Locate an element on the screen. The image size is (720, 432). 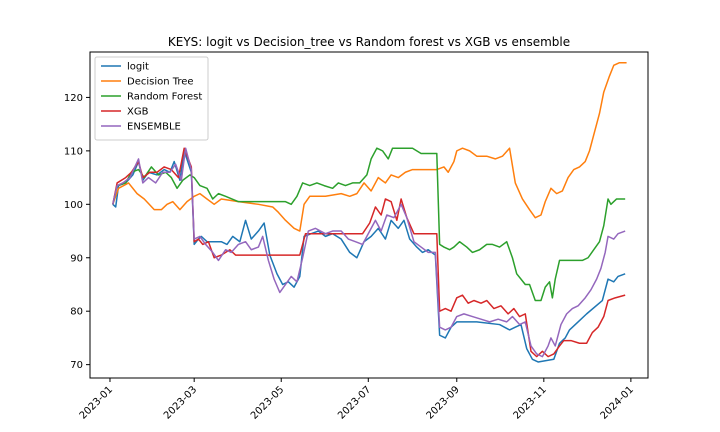
y-tick-label: 100 is located at coordinates (73, 205).